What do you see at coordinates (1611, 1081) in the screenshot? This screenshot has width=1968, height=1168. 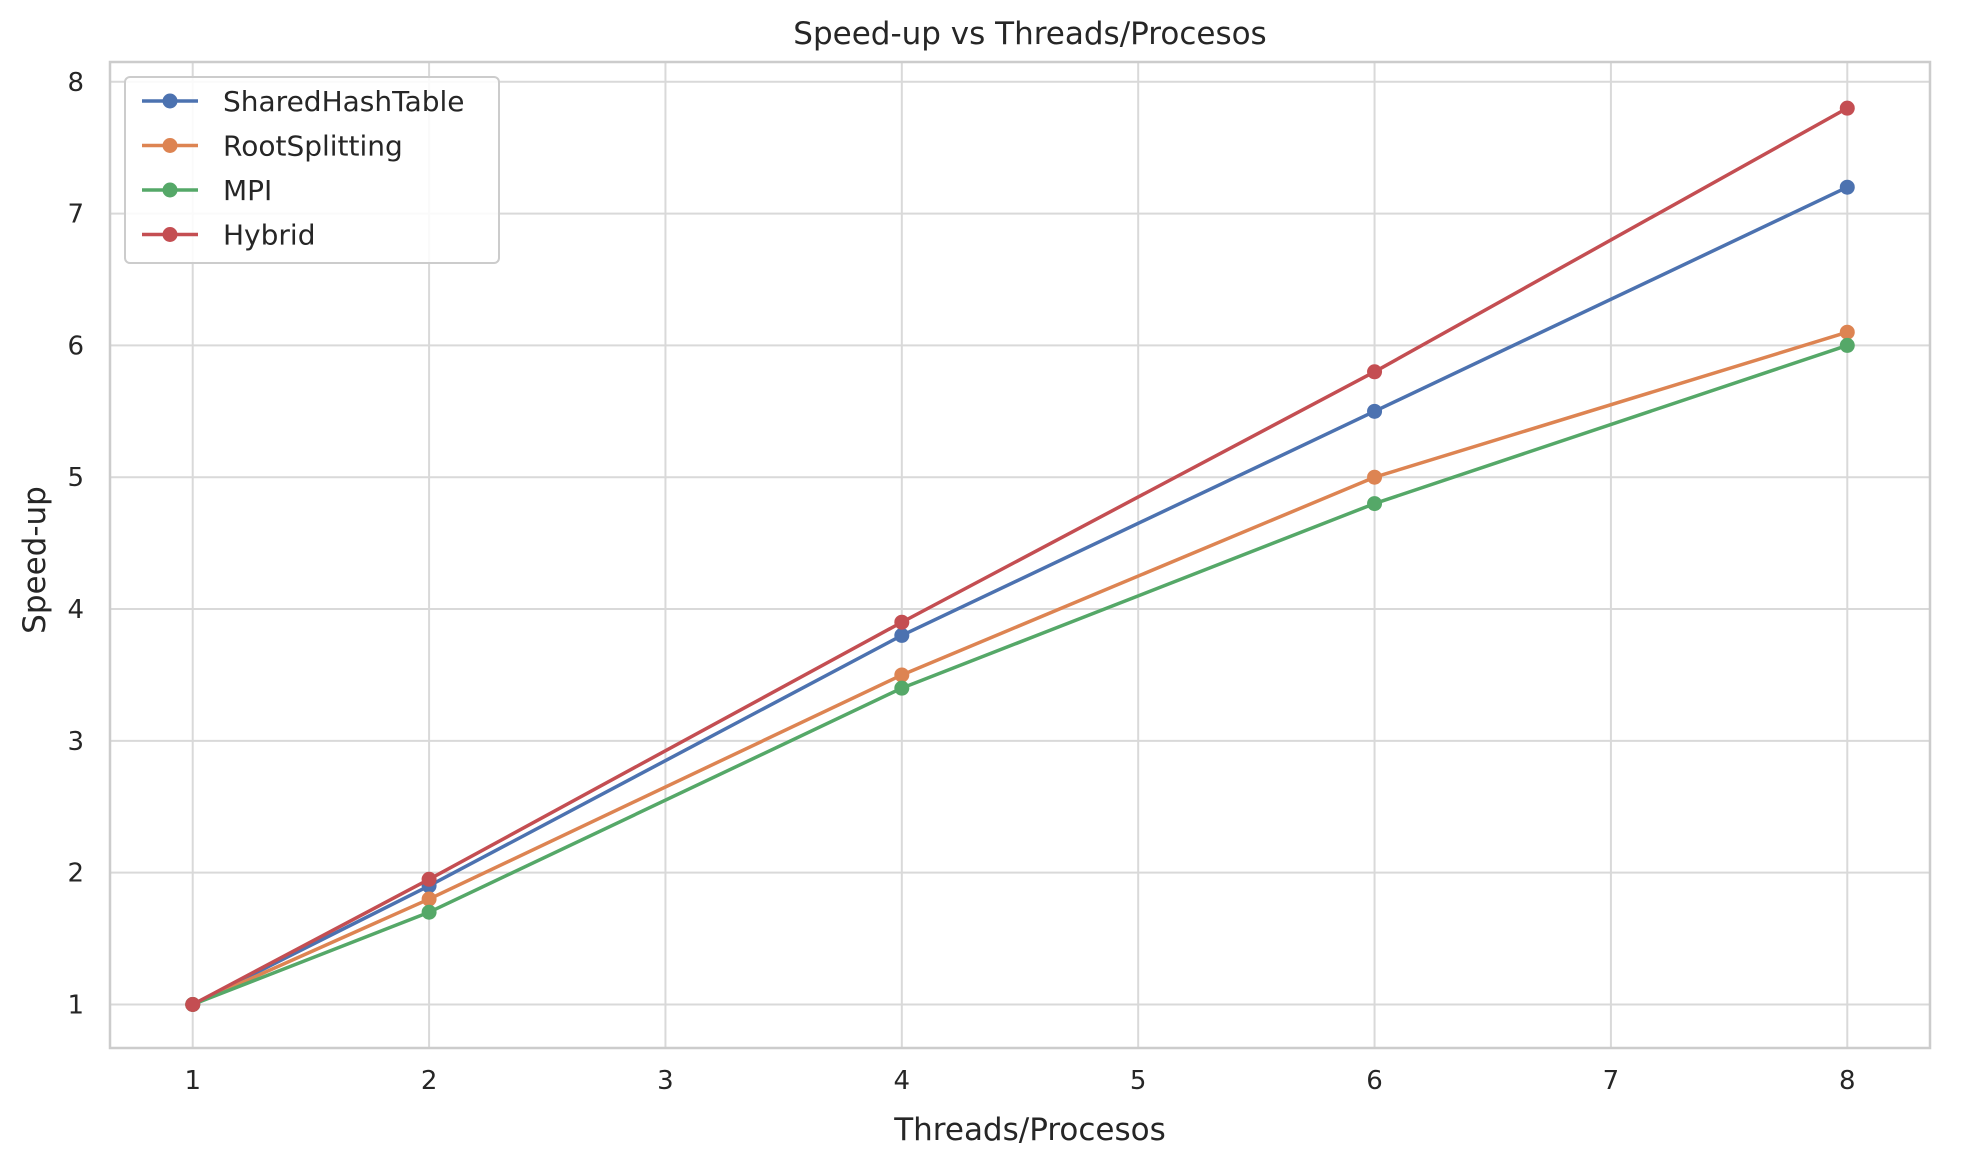 I see `x-tick-label: 7` at bounding box center [1611, 1081].